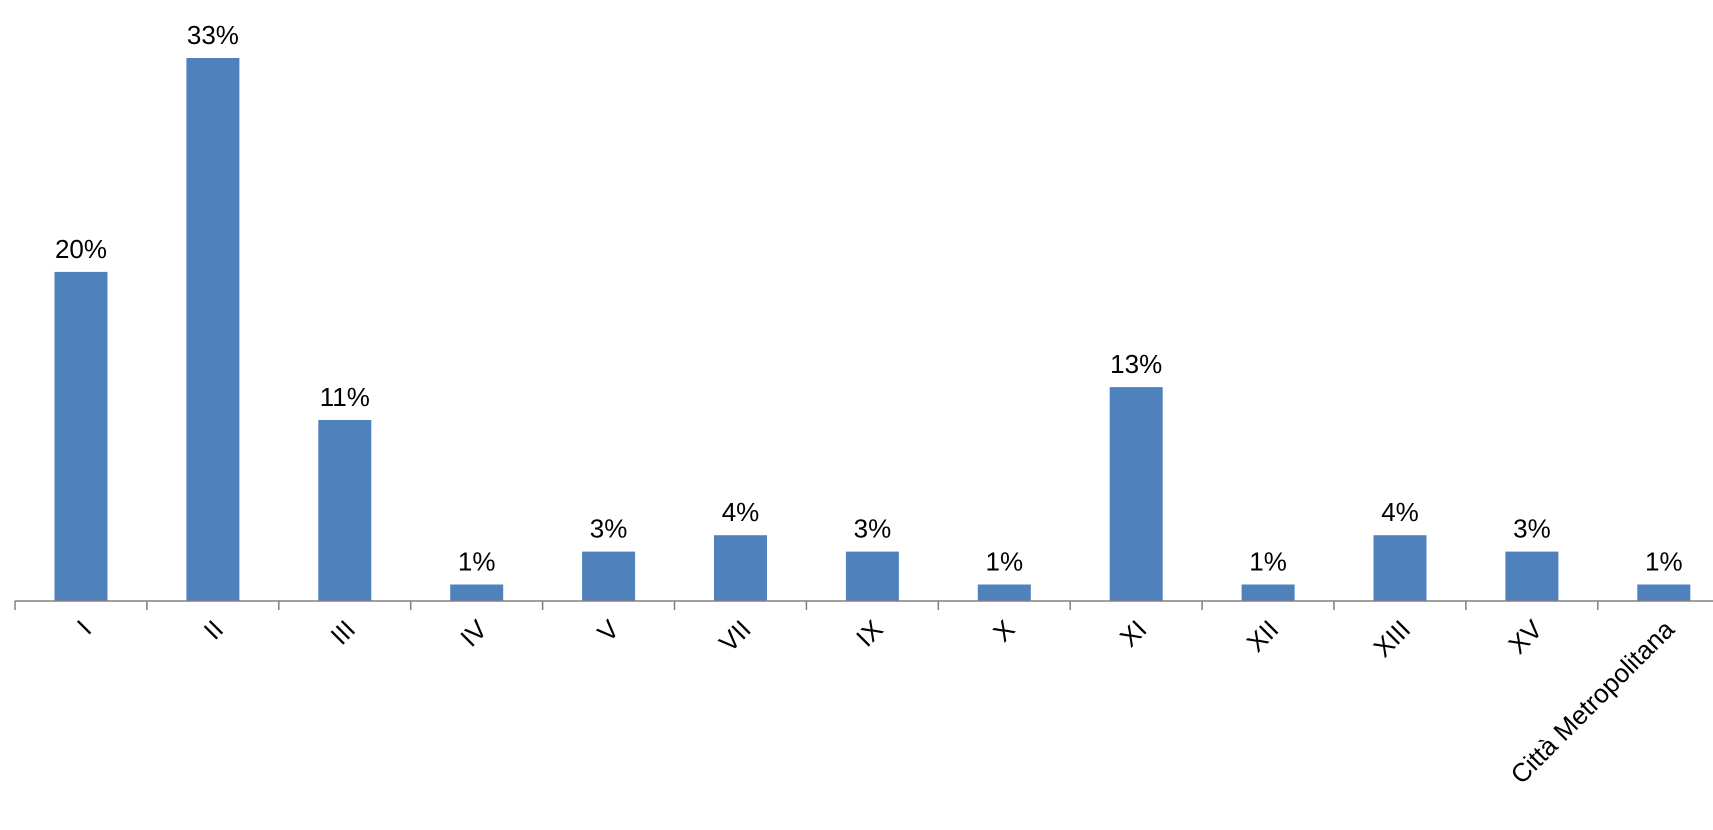 This screenshot has height=830, width=1713. What do you see at coordinates (1268, 562) in the screenshot?
I see `data-label-10: 1%` at bounding box center [1268, 562].